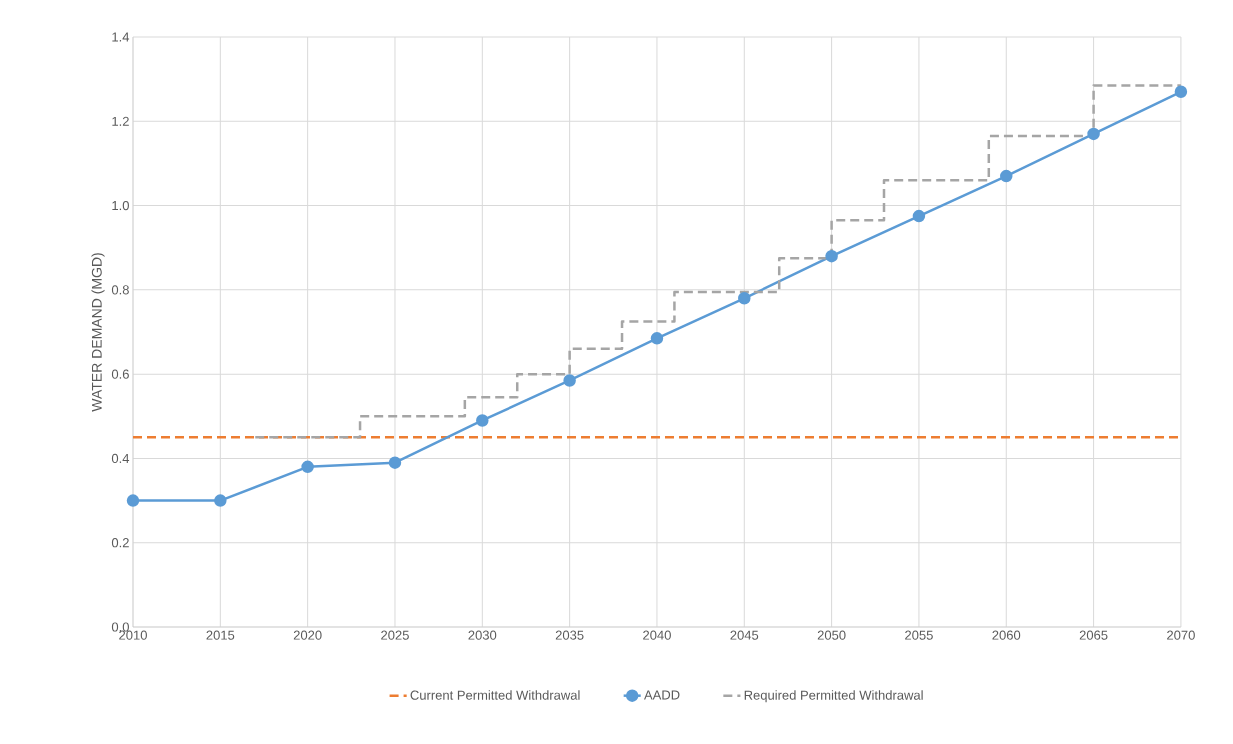 Image resolution: width=1233 pixels, height=744 pixels. I want to click on y-tick-label: 1.0, so click(120, 205).